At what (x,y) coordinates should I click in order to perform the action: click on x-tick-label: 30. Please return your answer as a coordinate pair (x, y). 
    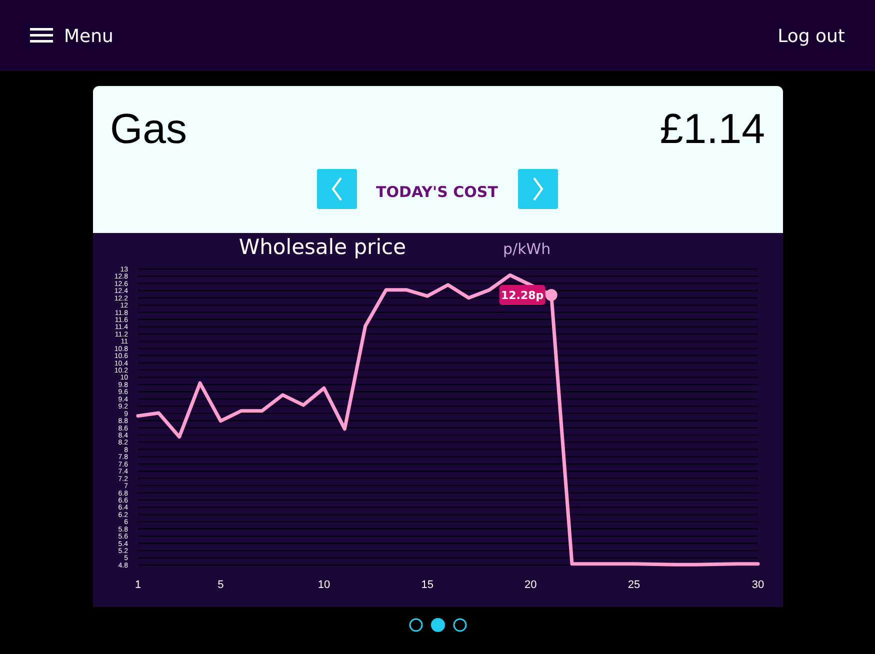
    Looking at the image, I should click on (758, 585).